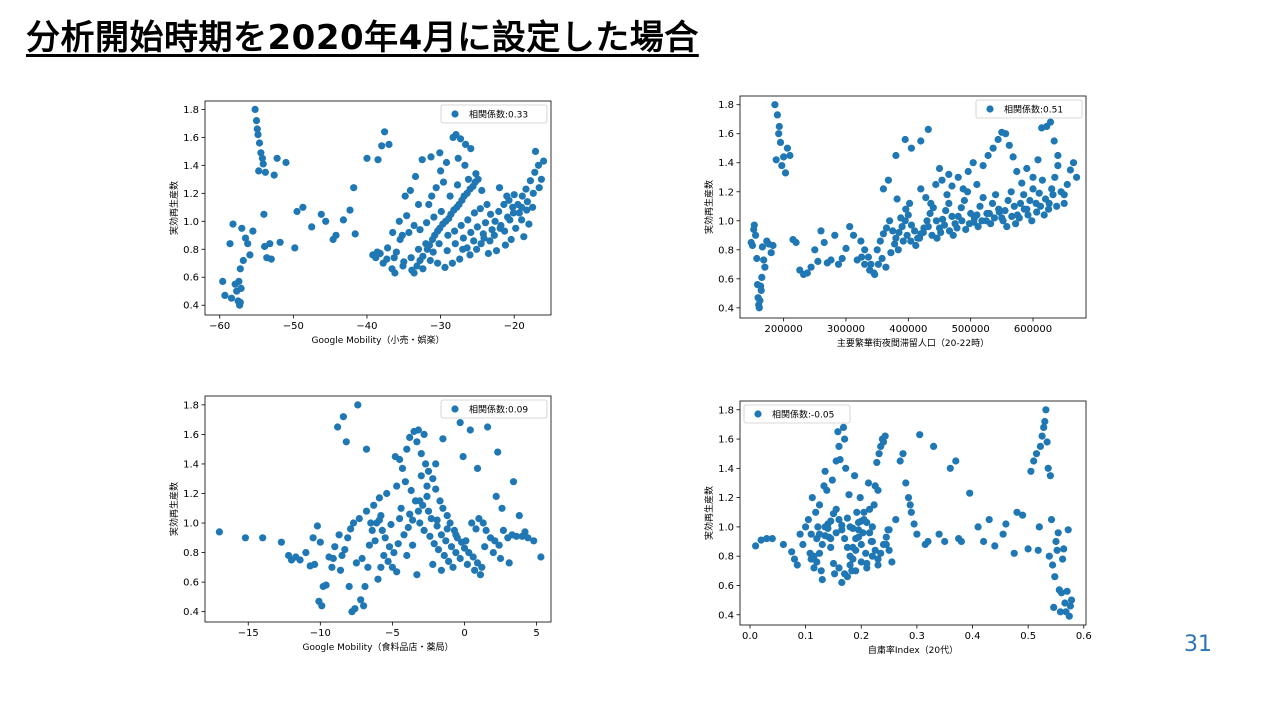 The width and height of the screenshot is (1280, 720). What do you see at coordinates (380, 508) in the screenshot?
I see `points-group` at bounding box center [380, 508].